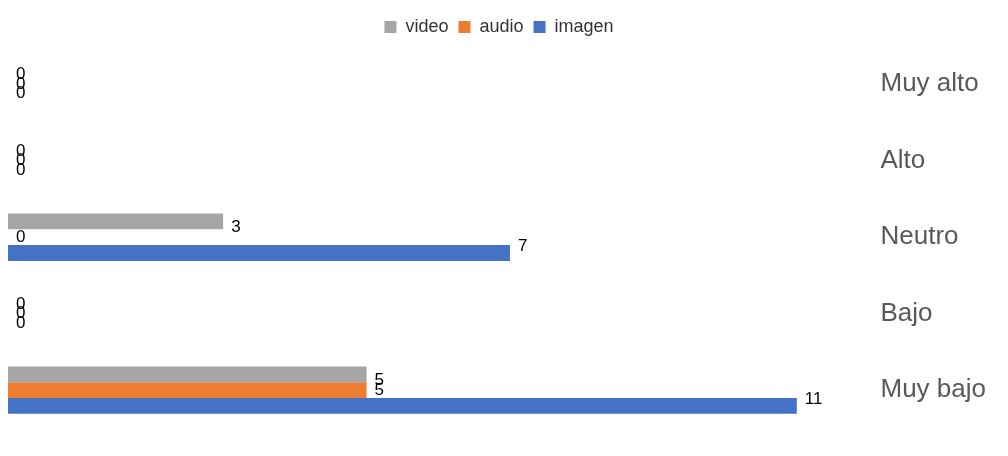 This screenshot has width=1008, height=456. What do you see at coordinates (906, 311) in the screenshot?
I see `y-tick-label: Bajo` at bounding box center [906, 311].